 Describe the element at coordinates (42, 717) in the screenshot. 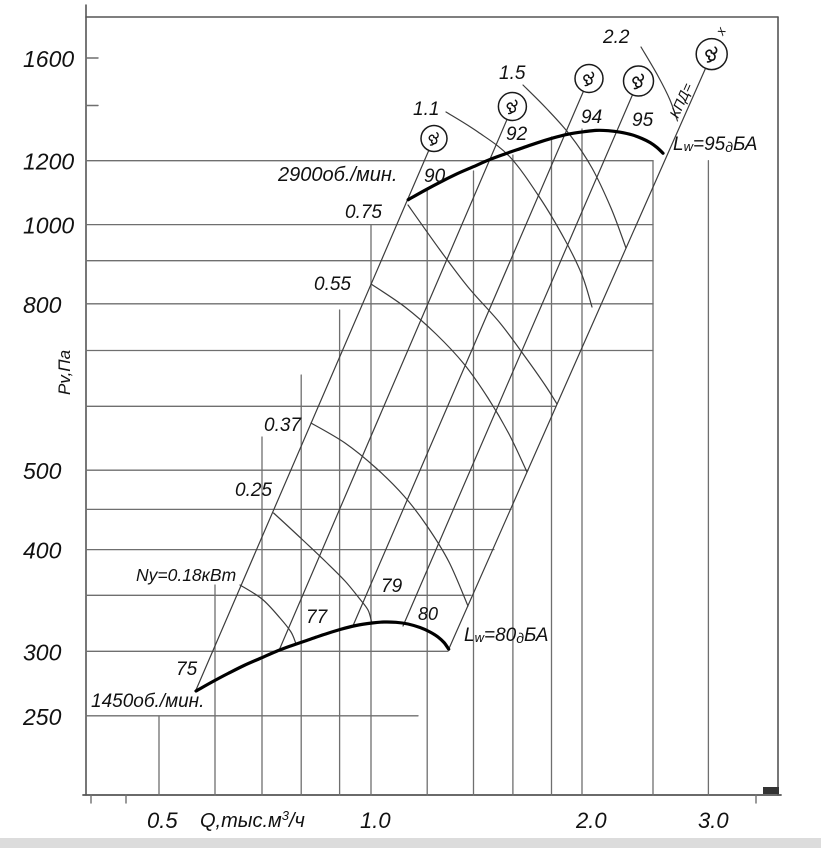

I see `svg-text: 250` at that location.